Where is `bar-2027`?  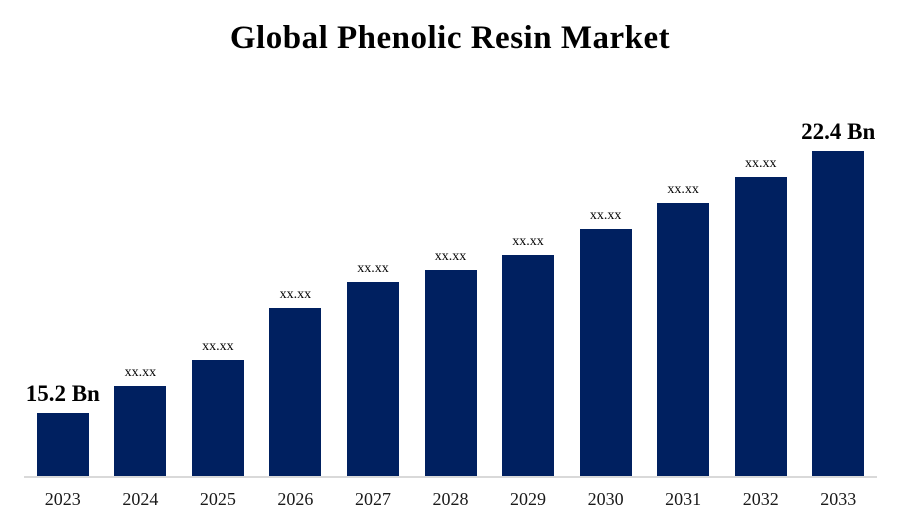
bar-2027 is located at coordinates (372, 379).